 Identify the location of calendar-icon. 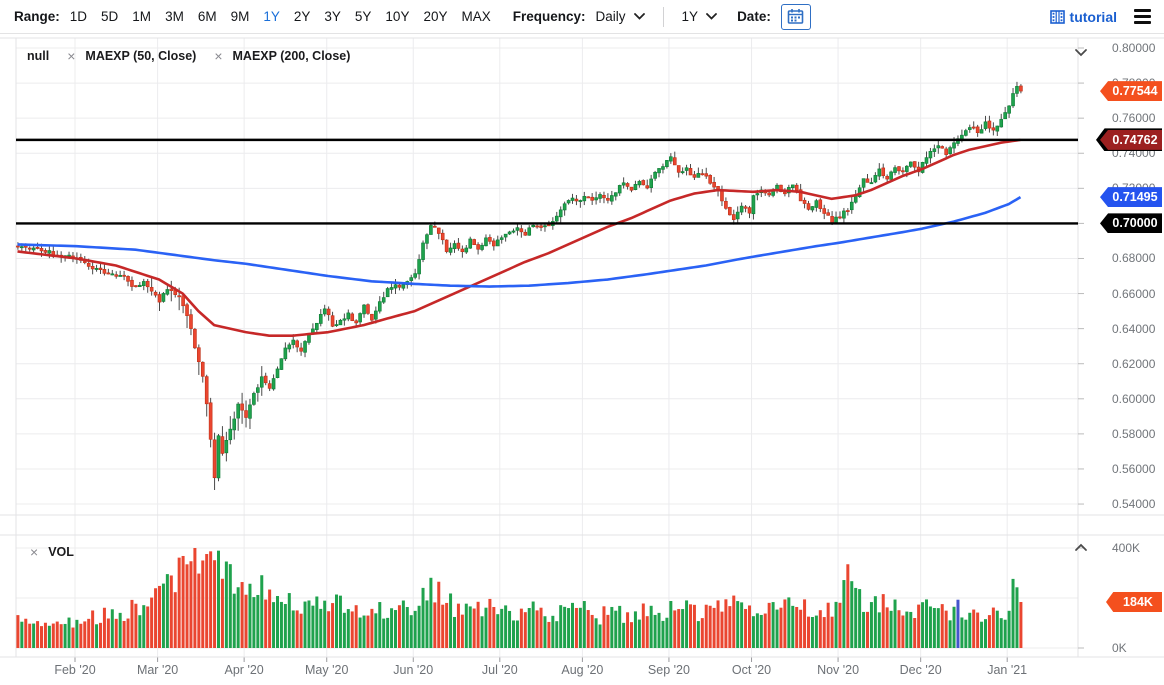
(796, 16).